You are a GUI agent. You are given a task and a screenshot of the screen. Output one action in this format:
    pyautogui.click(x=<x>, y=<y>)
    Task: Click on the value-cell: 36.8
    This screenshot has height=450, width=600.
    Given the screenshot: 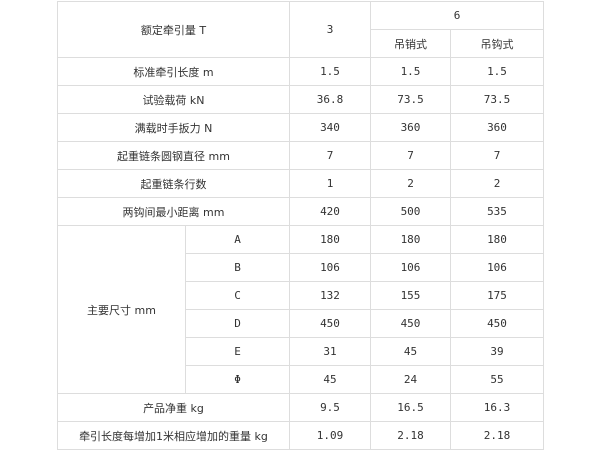 What is the action you would take?
    pyautogui.click(x=330, y=99)
    